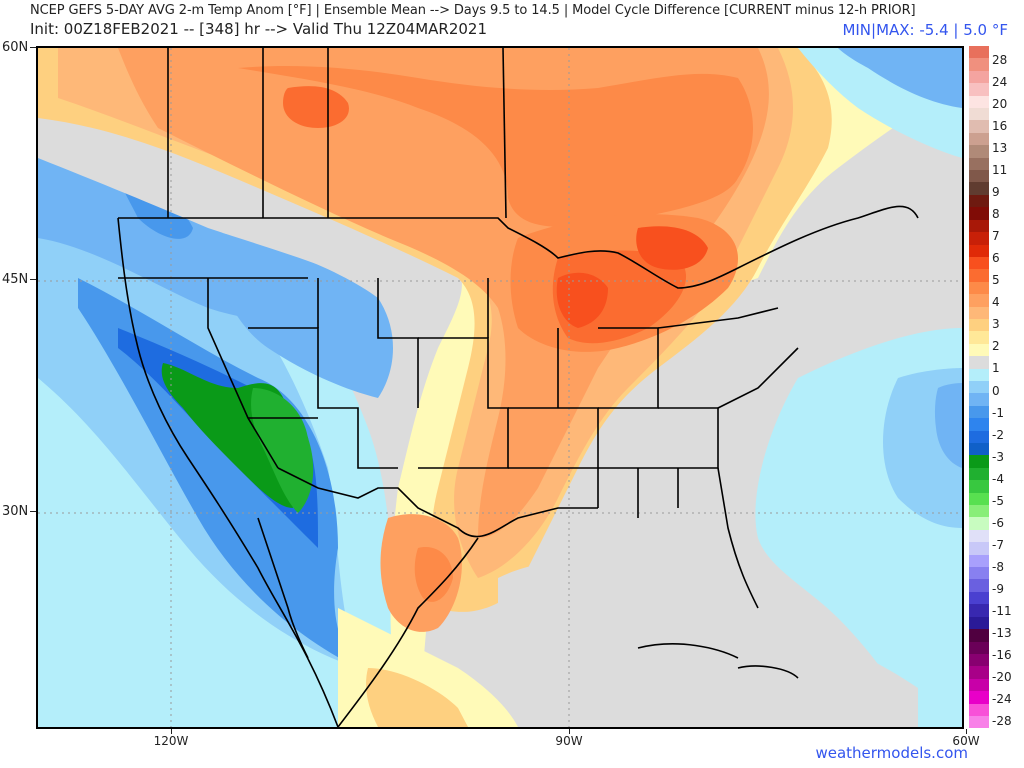 The height and width of the screenshot is (768, 1024). I want to click on colorbar-label: -13, so click(1002, 632).